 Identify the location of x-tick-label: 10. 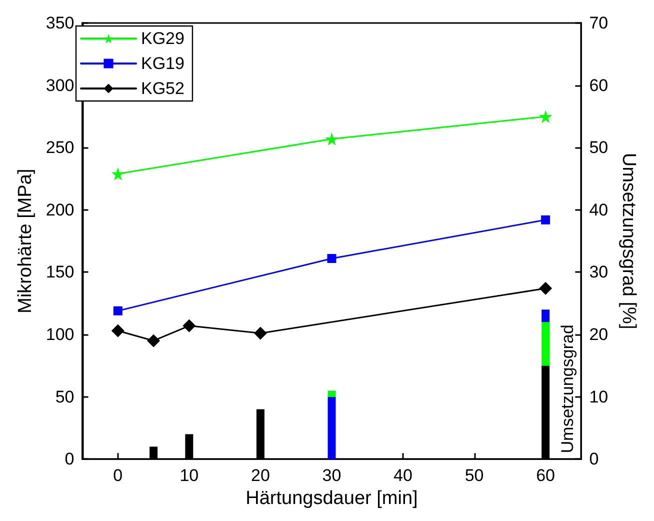
(189, 476).